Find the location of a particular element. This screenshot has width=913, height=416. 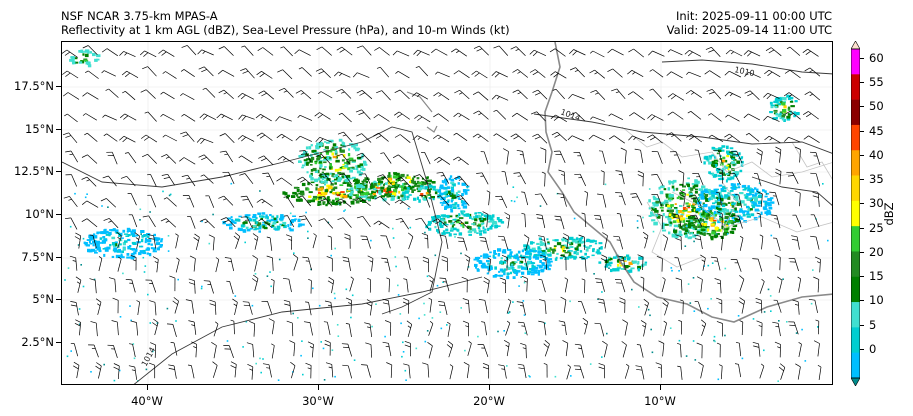

lat-tick is located at coordinates (58, 342).